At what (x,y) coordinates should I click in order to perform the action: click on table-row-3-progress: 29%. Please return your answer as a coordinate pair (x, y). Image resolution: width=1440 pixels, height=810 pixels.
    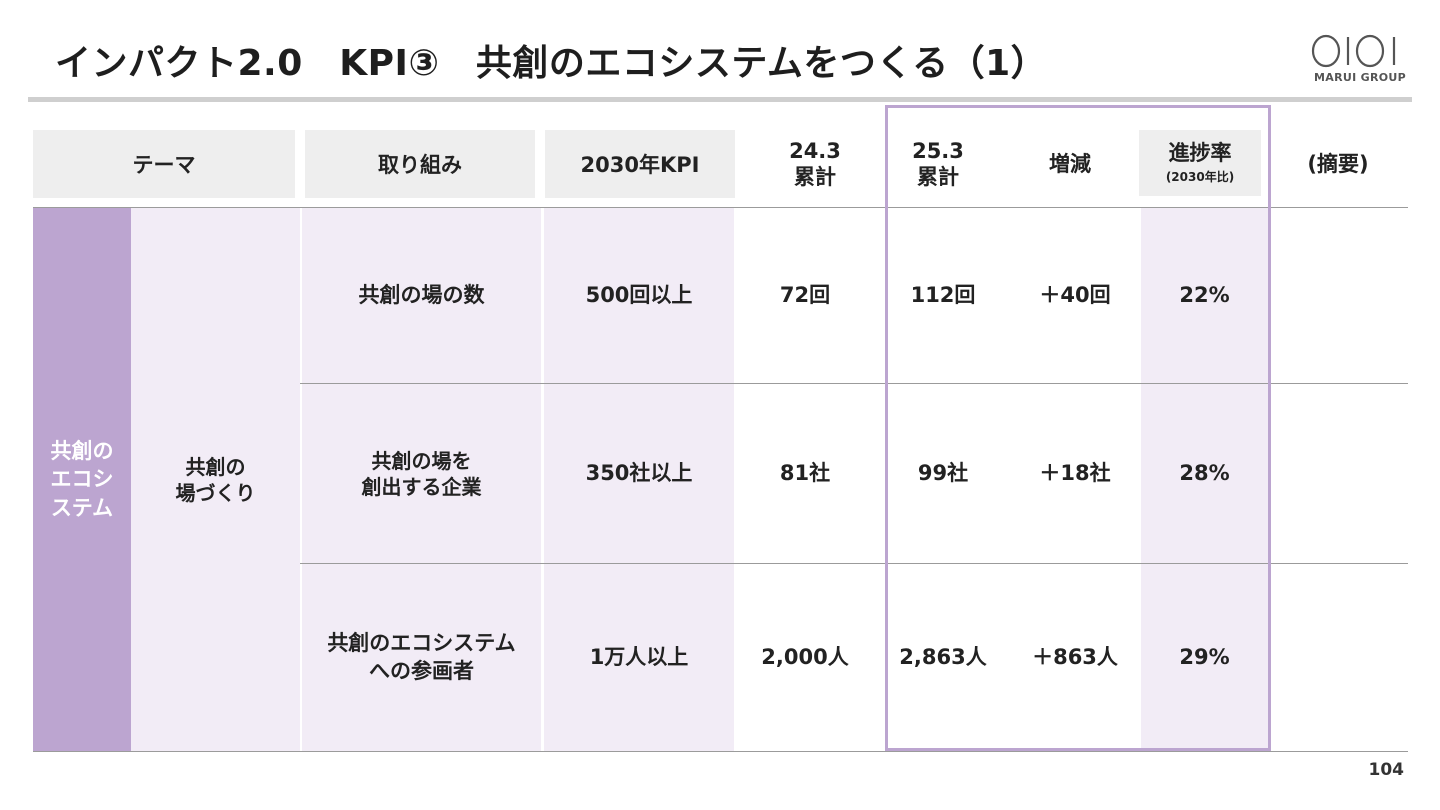
    Looking at the image, I should click on (1204, 656).